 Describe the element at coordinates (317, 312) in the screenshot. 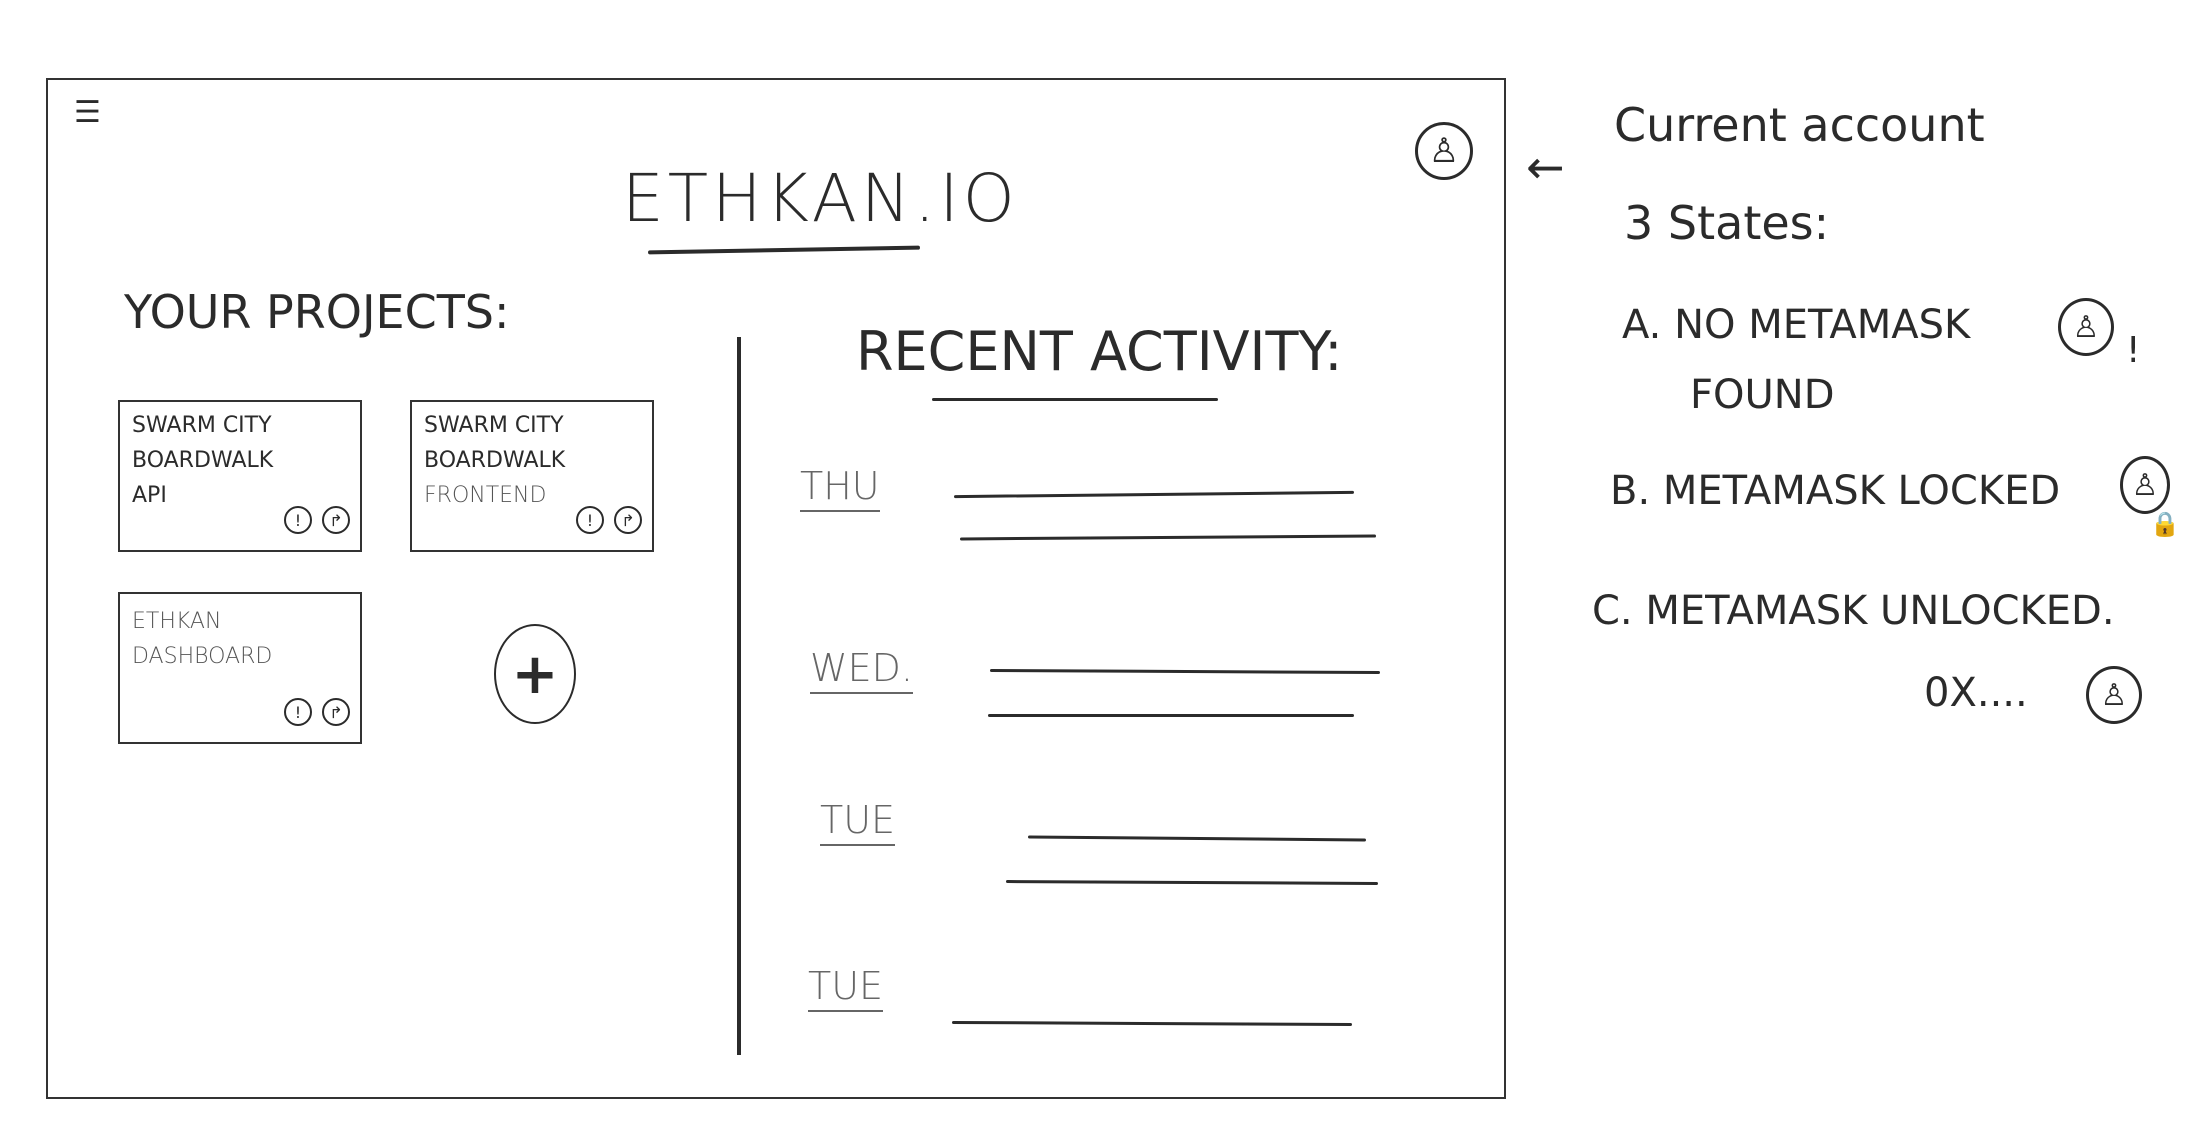

I see `projects-heading: YOUR PROJECTS:` at that location.